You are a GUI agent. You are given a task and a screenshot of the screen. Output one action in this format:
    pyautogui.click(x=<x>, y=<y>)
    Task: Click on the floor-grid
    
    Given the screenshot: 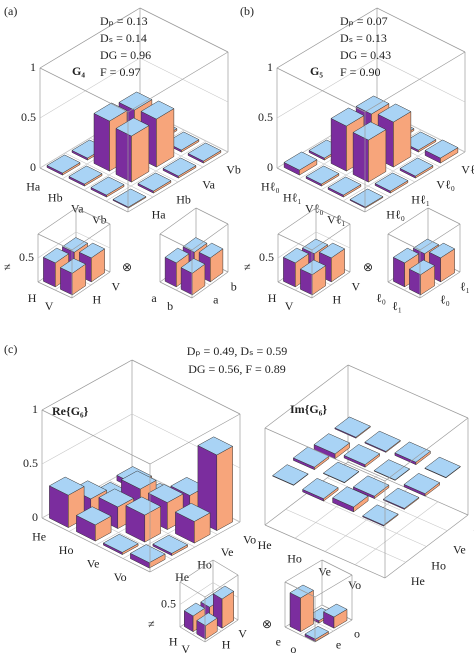 What is the action you would take?
    pyautogui.click(x=366, y=520)
    